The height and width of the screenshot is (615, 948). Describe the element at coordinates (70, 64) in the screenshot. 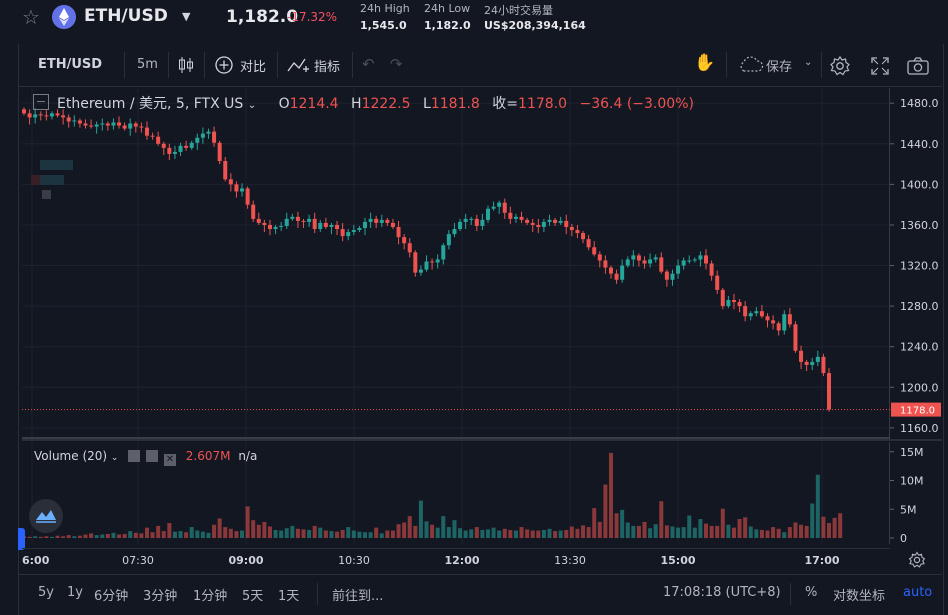

I see `symbol-button: ETH/USD` at that location.